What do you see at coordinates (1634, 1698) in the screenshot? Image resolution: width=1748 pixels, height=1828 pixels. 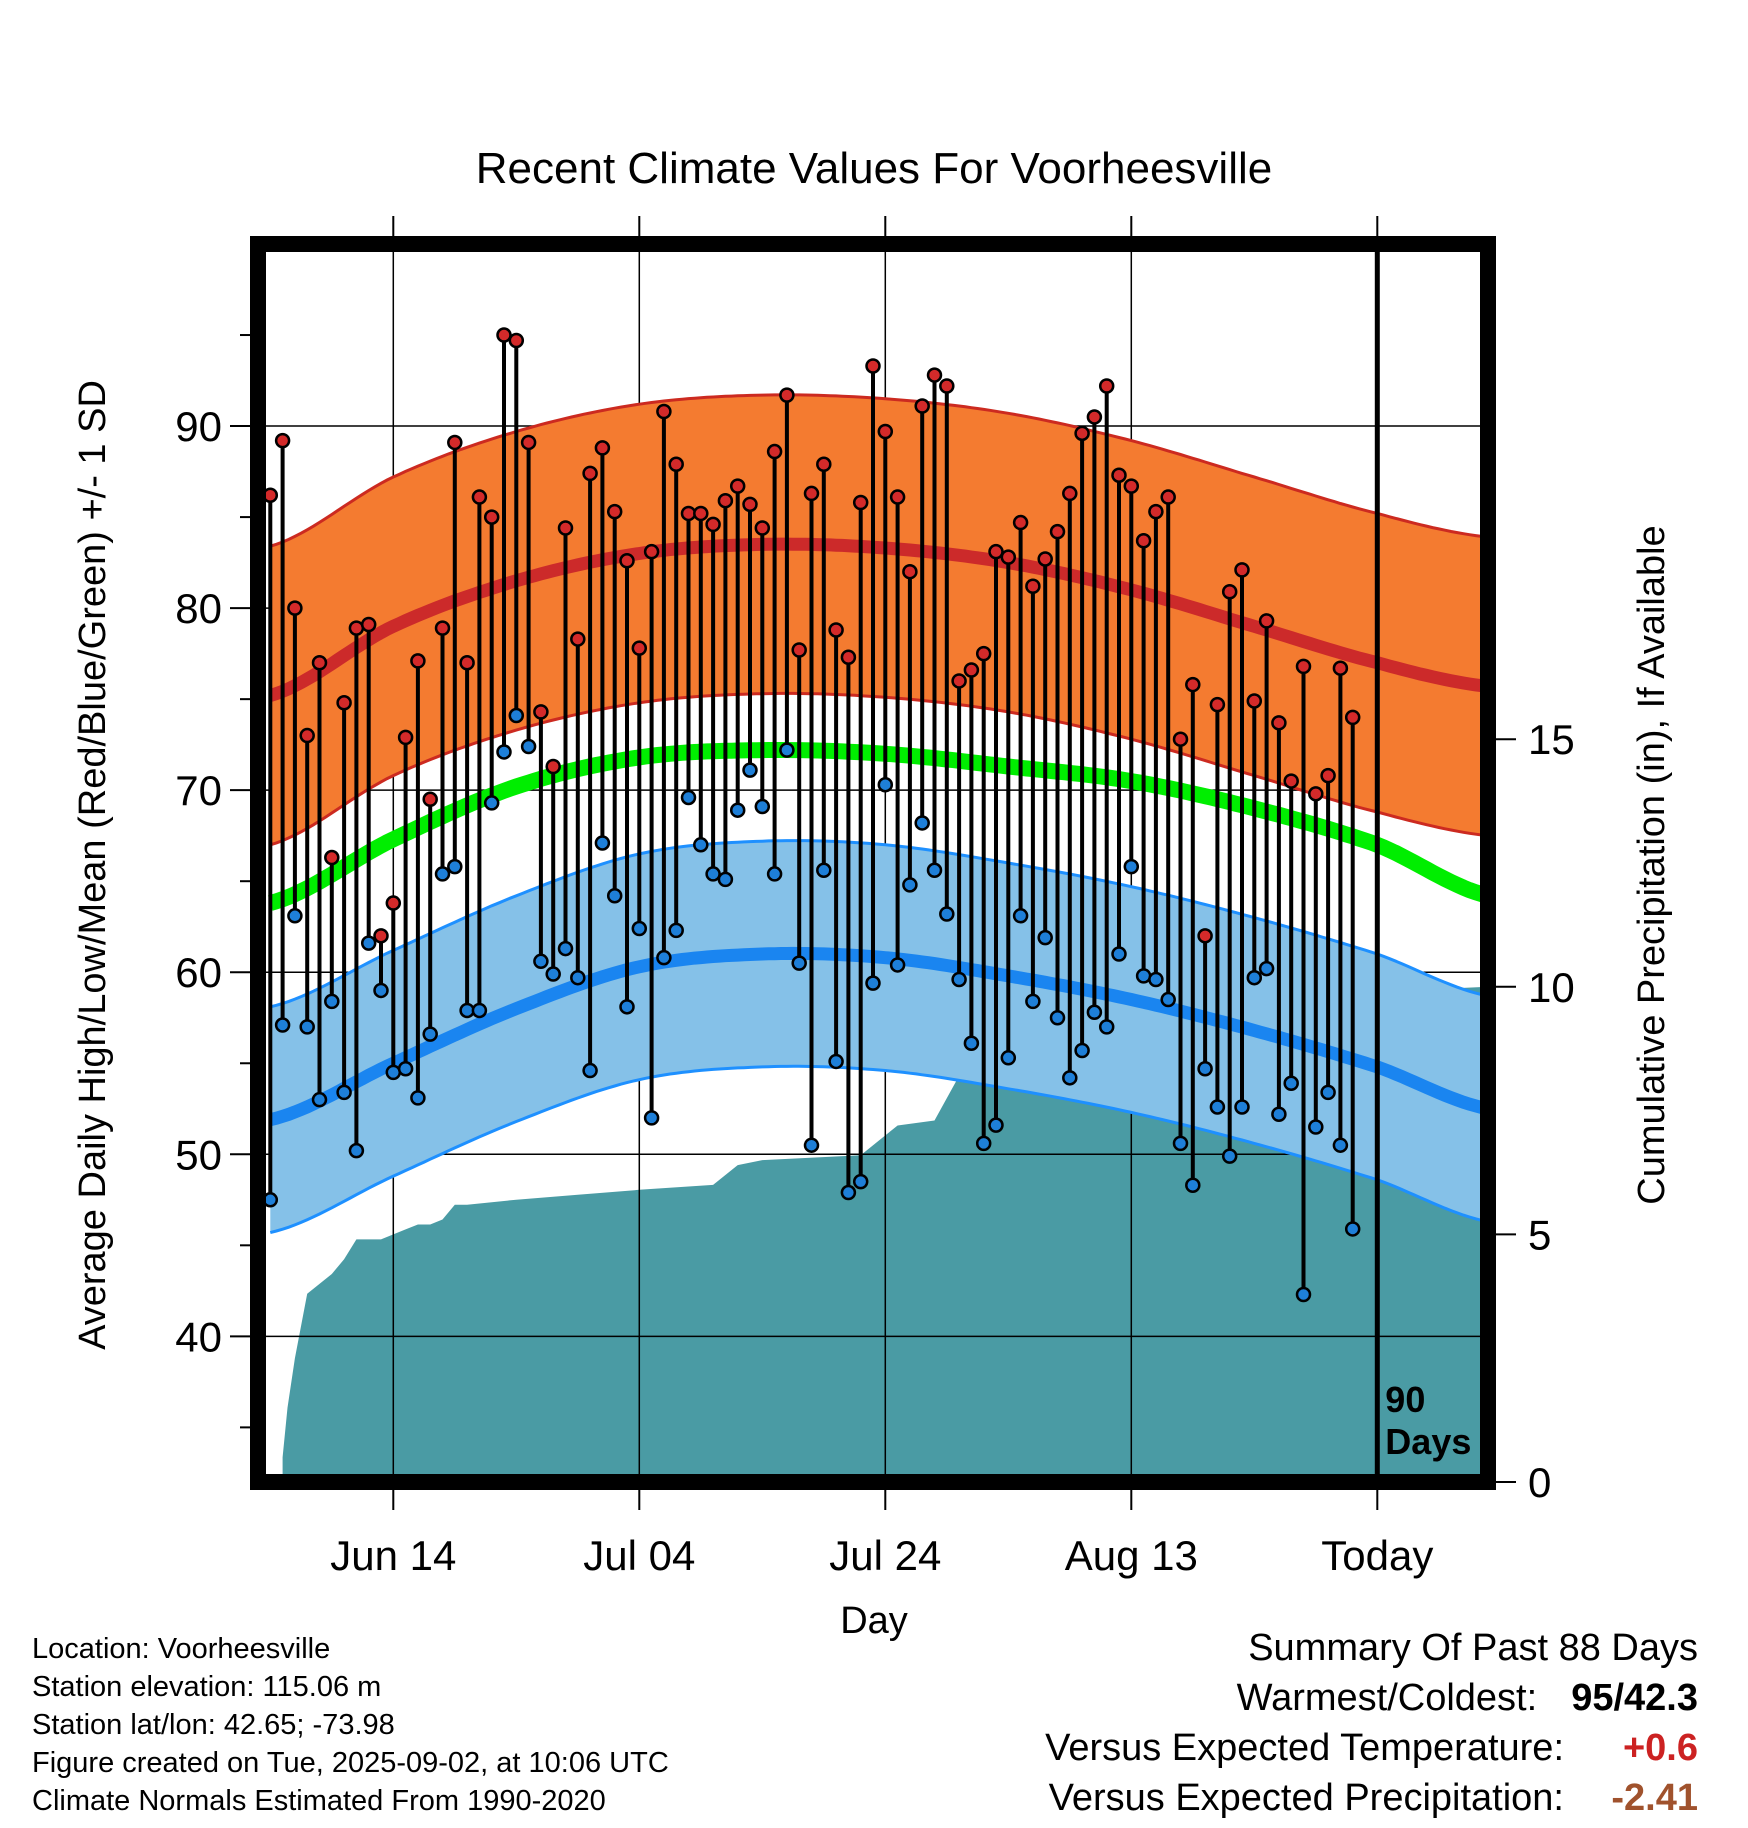 I see `warm-cold-value: 95/42.3` at bounding box center [1634, 1698].